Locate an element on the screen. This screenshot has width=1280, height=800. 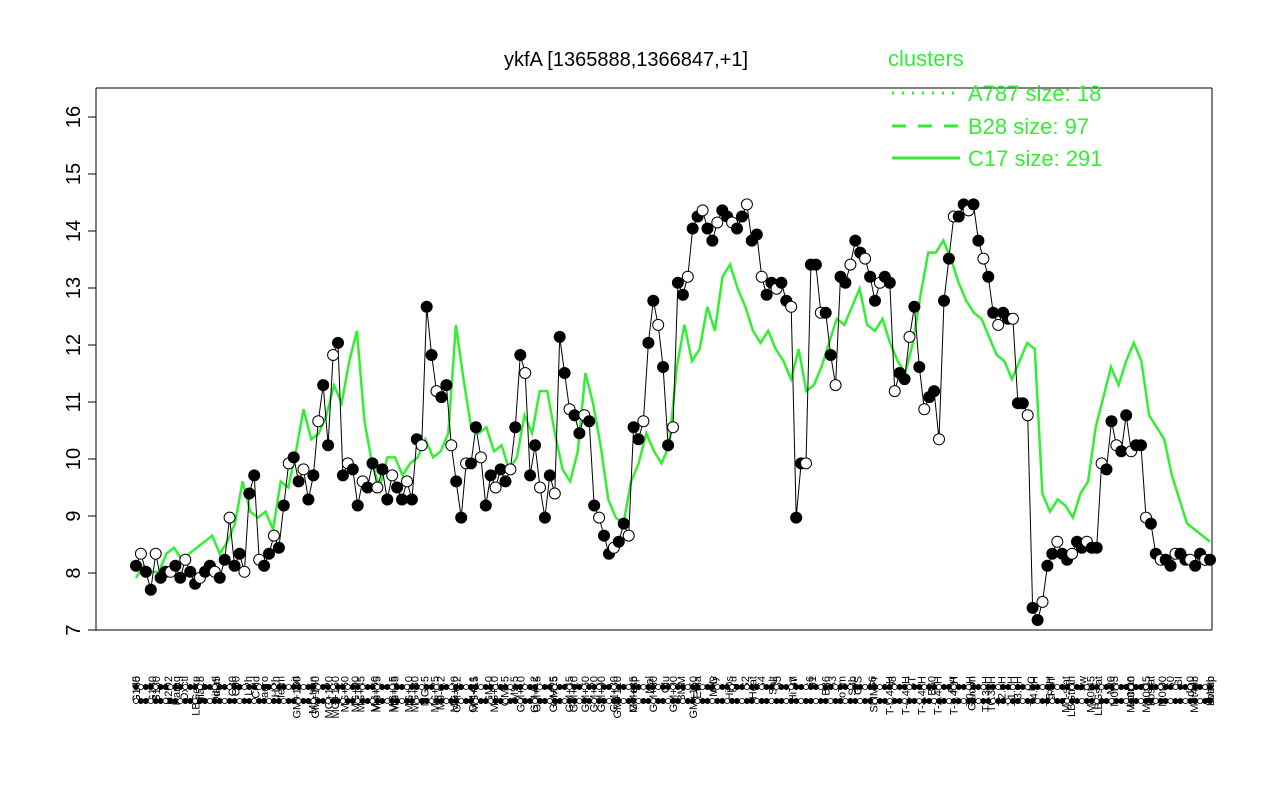
x-tick-label: Lbexp is located at coordinates (1211, 691).